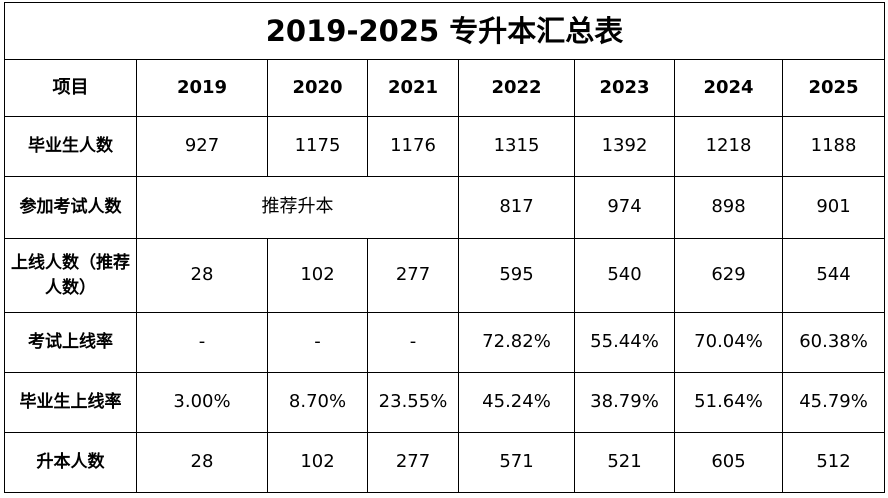 Image resolution: width=888 pixels, height=498 pixels. I want to click on table-cell: 1176, so click(413, 146).